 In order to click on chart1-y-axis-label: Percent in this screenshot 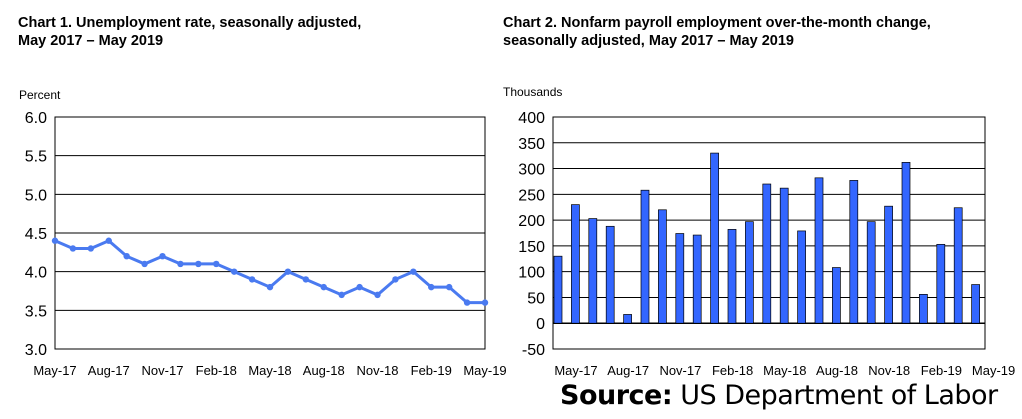, I will do `click(40, 95)`.